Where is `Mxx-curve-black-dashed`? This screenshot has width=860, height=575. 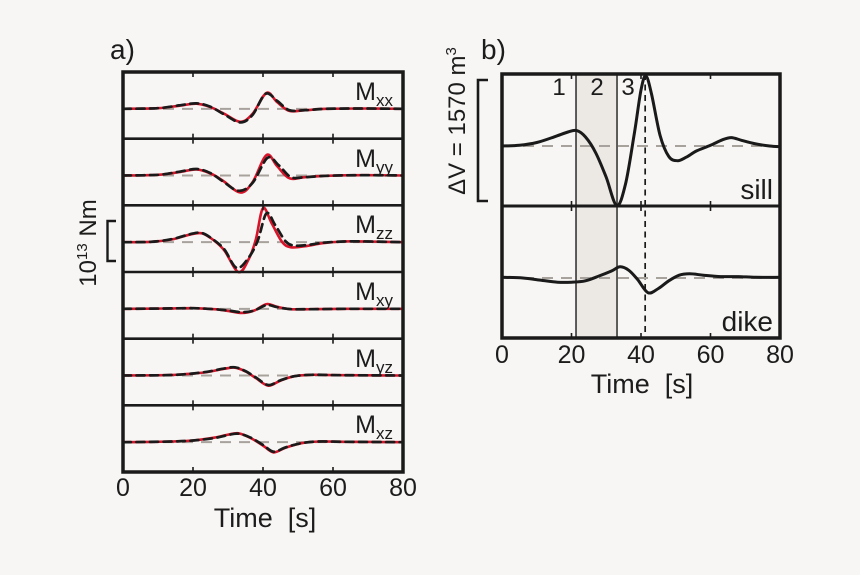 Mxx-curve-black-dashed is located at coordinates (263, 108).